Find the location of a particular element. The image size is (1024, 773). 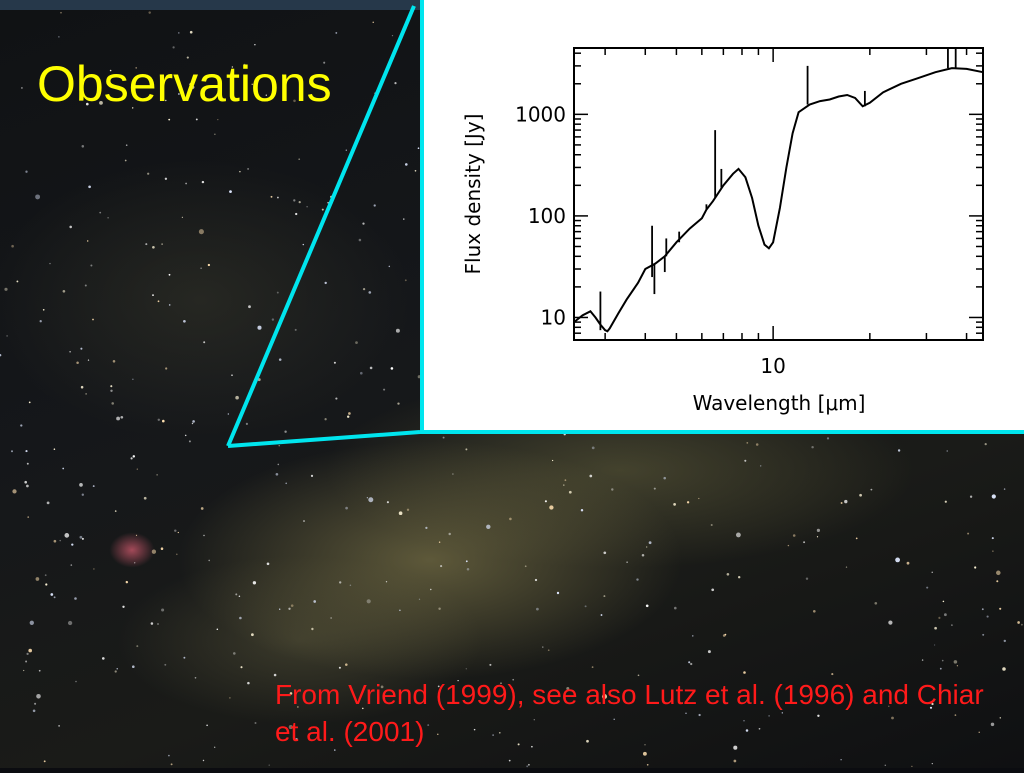

tick-labels: 10 100 1000 10 is located at coordinates (650, 240).